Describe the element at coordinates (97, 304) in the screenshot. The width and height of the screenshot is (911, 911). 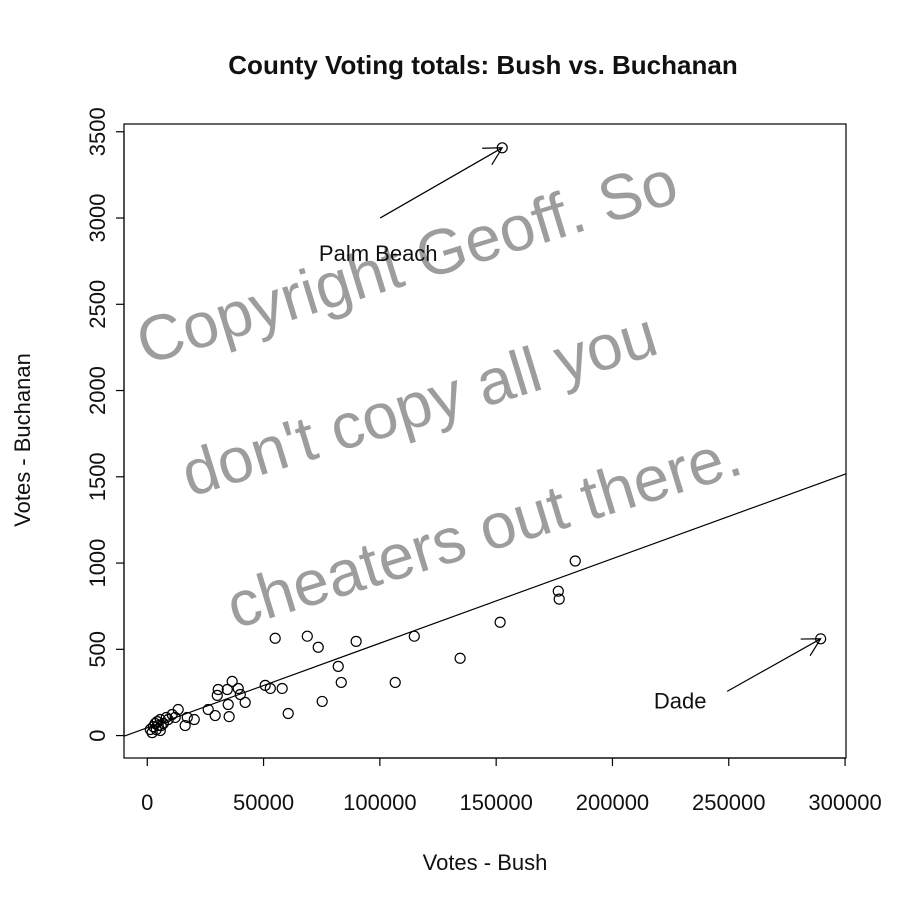
I see `y-tick-label: 2500` at that location.